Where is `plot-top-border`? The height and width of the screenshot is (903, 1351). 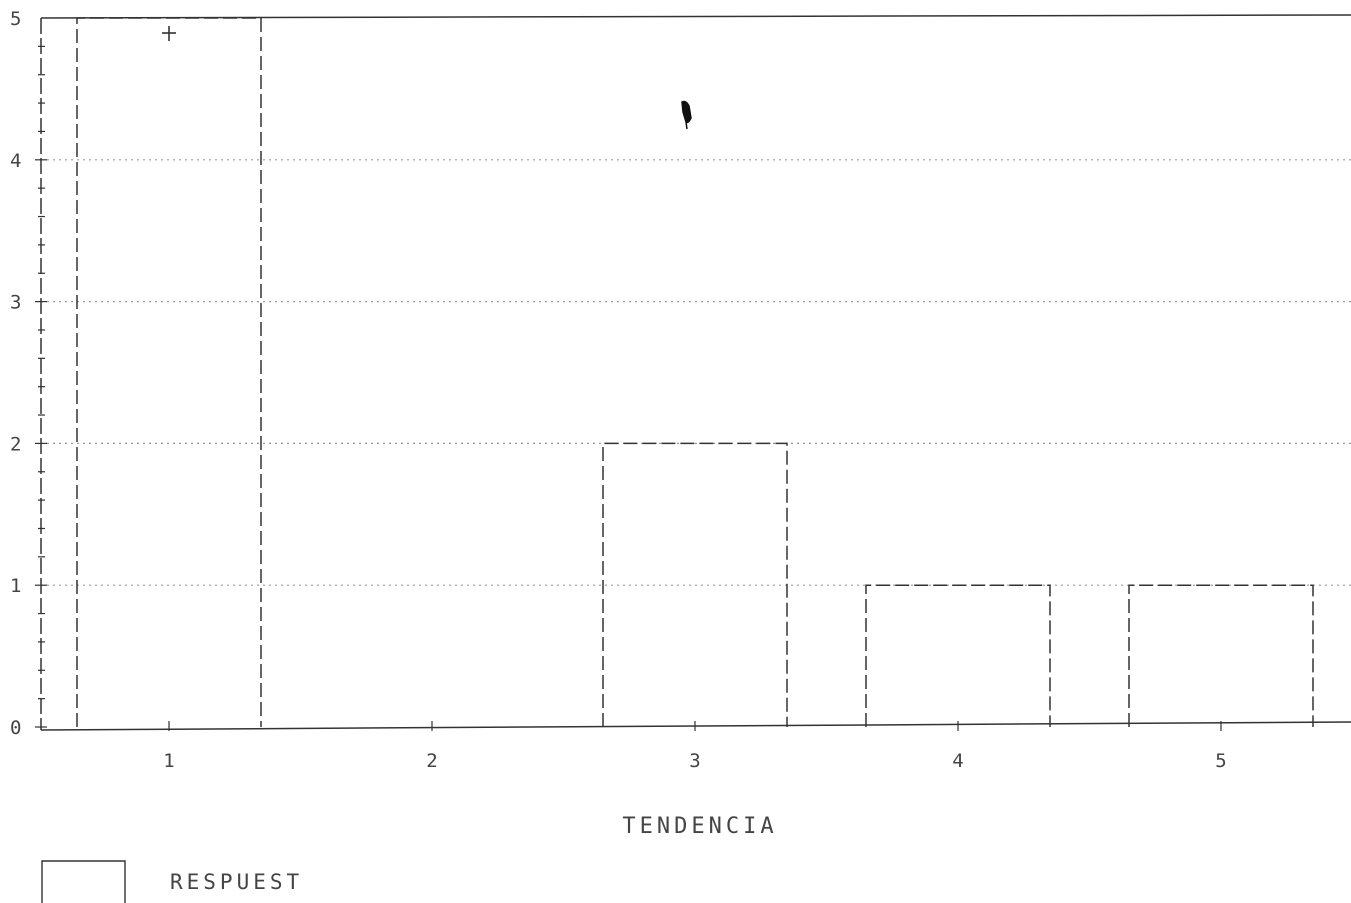 plot-top-border is located at coordinates (695, 16).